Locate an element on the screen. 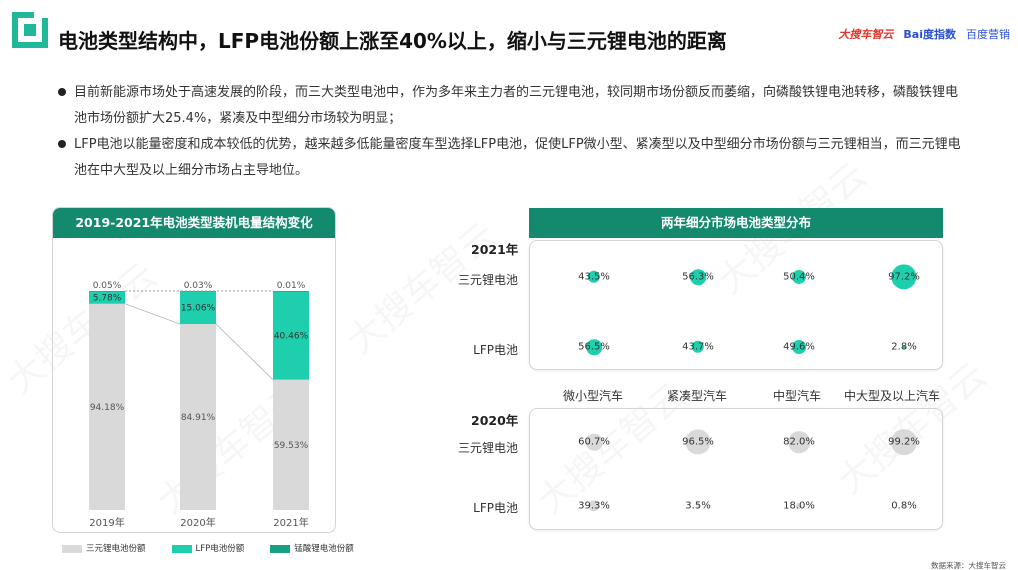 This screenshot has height=570, width=1018. partner-logos: 大搜车智云 Bai度指数 百度营销 is located at coordinates (924, 34).